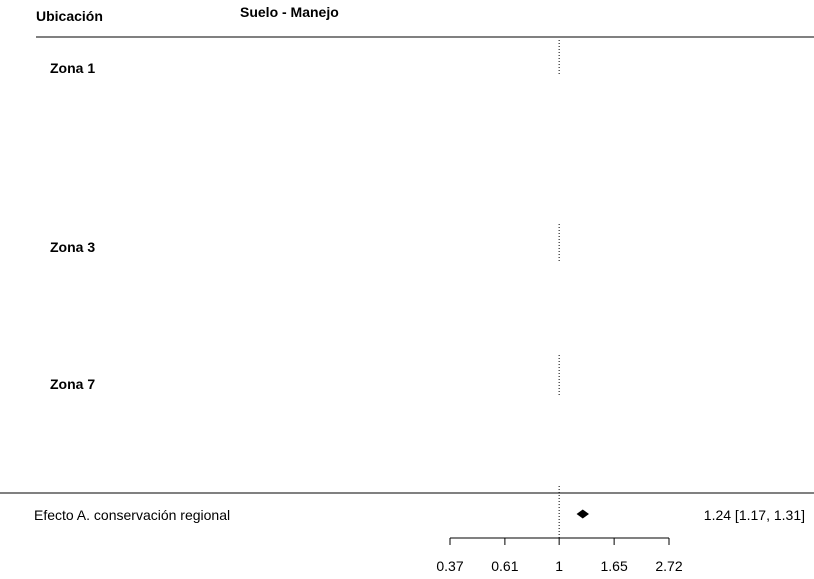  What do you see at coordinates (72, 68) in the screenshot?
I see `zone-label-1: Zona 1` at bounding box center [72, 68].